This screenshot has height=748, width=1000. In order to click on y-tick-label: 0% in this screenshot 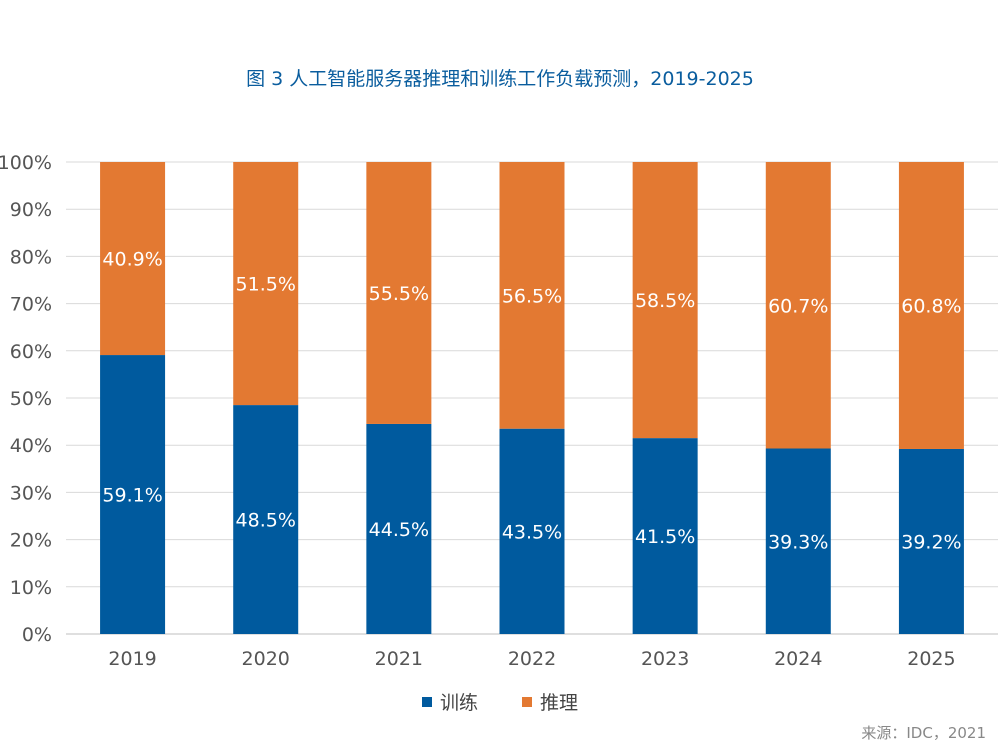, I will do `click(37, 635)`.